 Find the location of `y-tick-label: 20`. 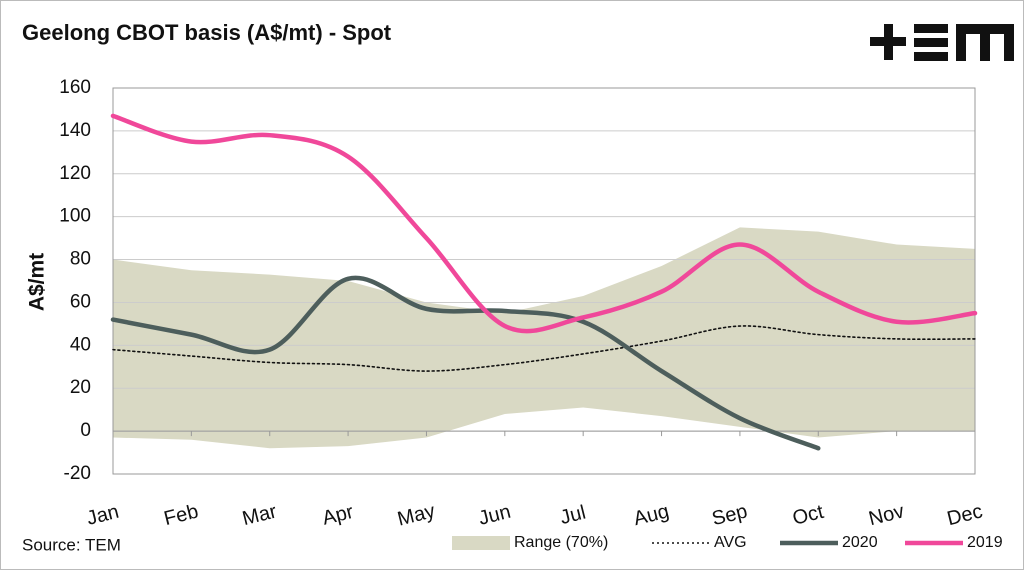

y-tick-label: 20 is located at coordinates (80, 387).